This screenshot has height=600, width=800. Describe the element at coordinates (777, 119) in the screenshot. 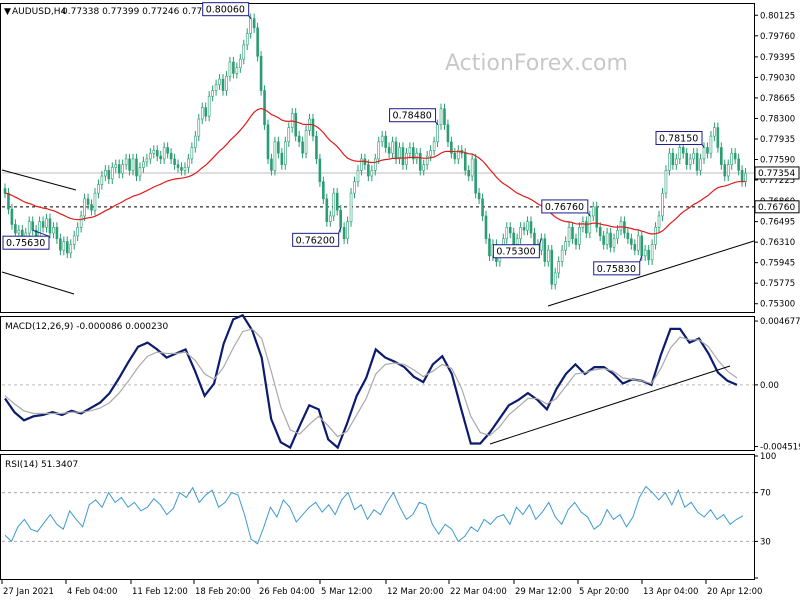

I see `price-axis-label: 0.78300` at that location.